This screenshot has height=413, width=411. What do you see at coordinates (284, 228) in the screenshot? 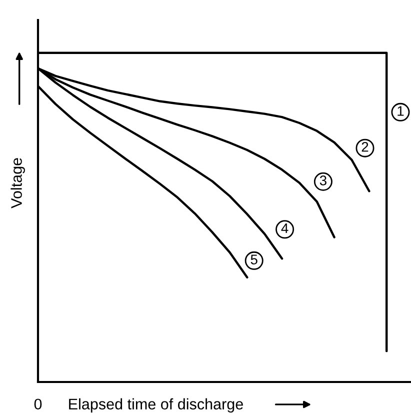
I see `series-label: 4` at bounding box center [284, 228].